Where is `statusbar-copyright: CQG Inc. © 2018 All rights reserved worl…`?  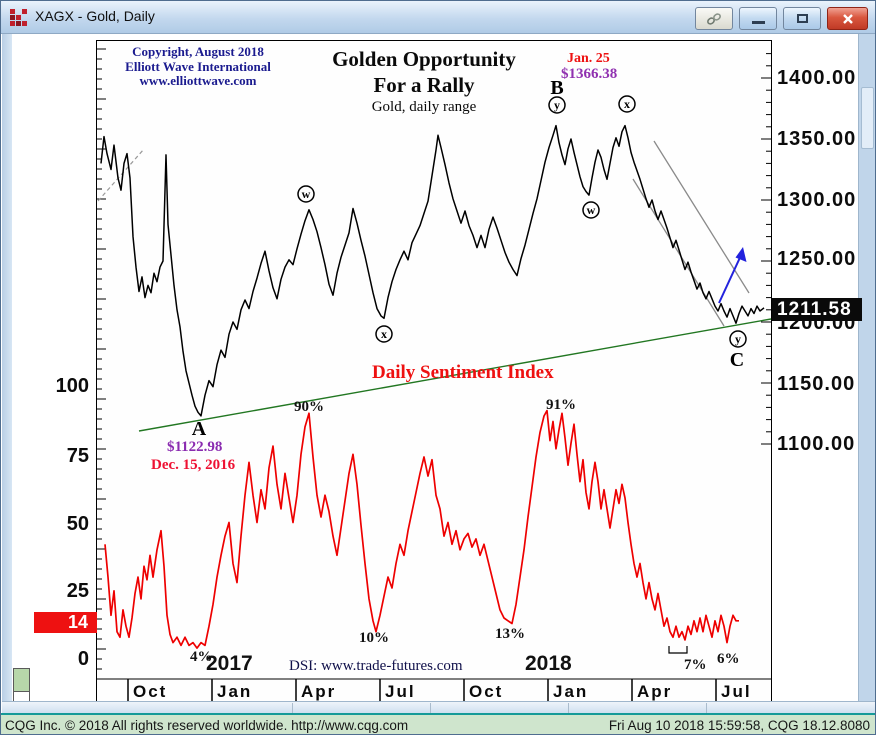 statusbar-copyright: CQG Inc. © 2018 All rights reserved worl… is located at coordinates (207, 725).